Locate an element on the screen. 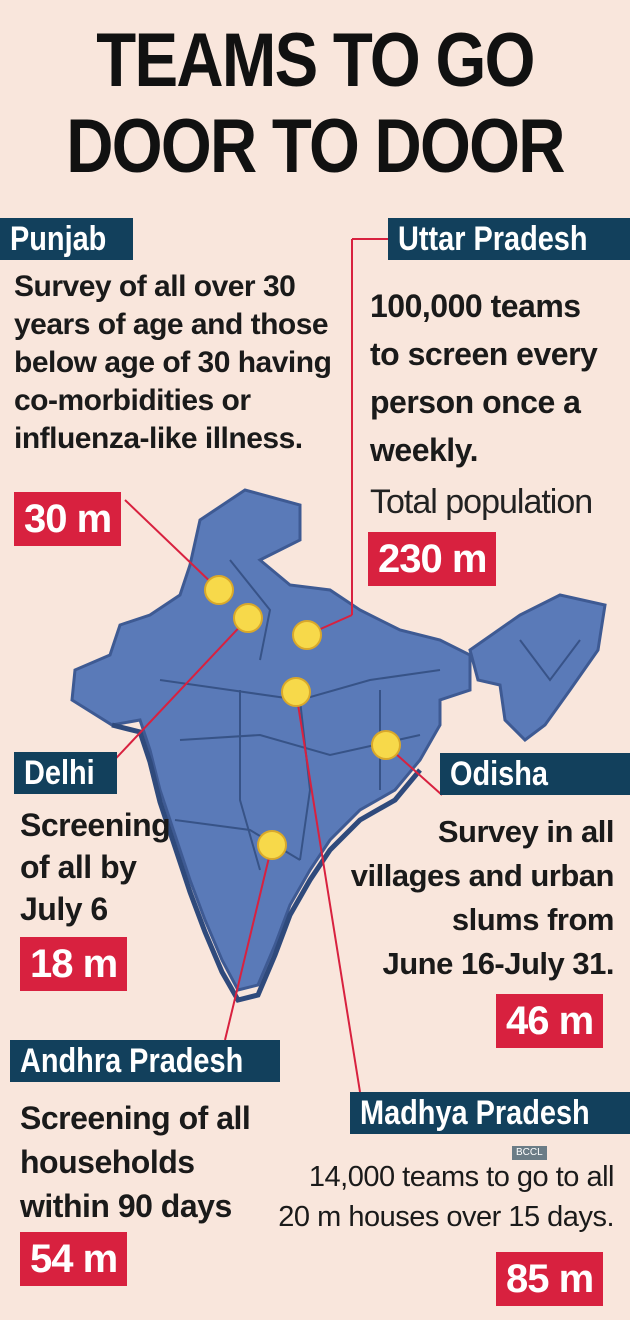 Image resolution: width=630 pixels, height=1320 pixels. leader-line-mp is located at coordinates (328, 892).